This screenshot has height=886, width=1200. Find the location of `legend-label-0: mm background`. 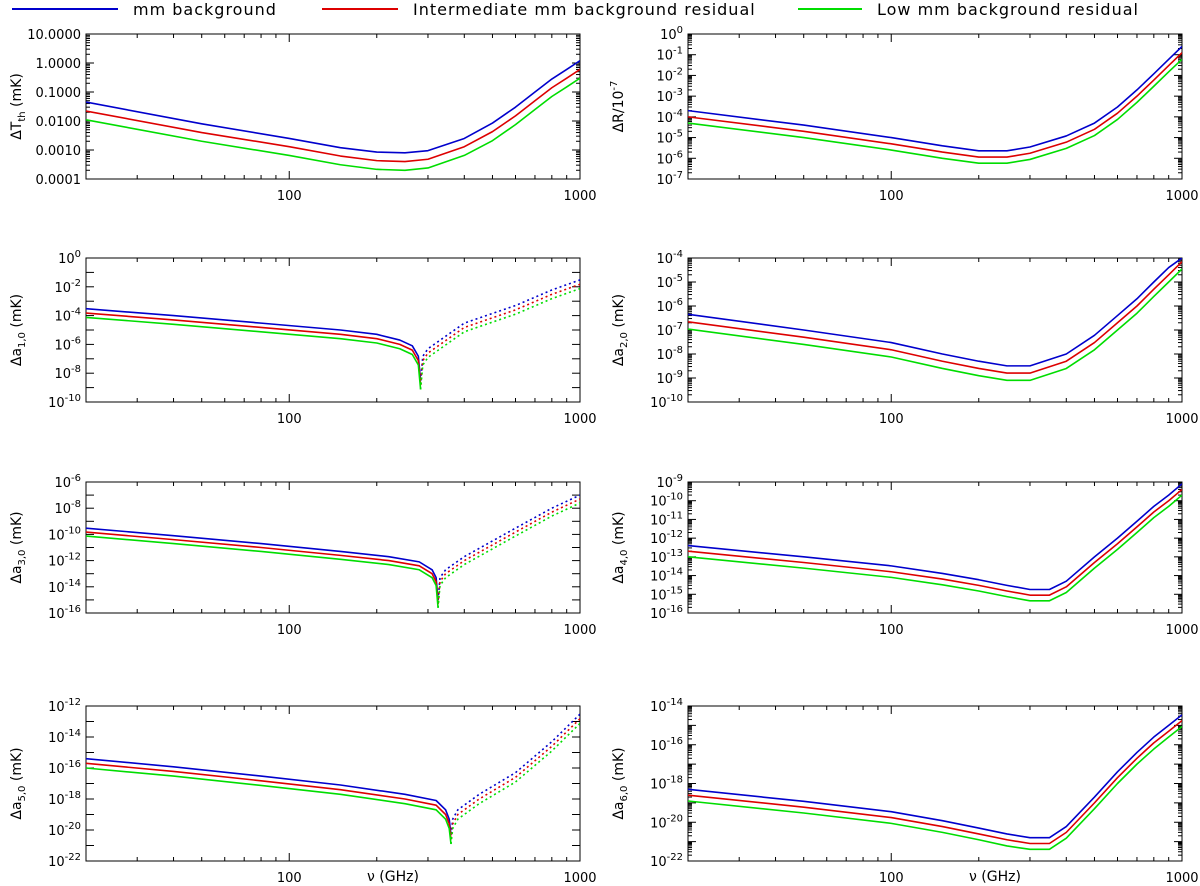

legend-label-0: mm background is located at coordinates (205, 9).